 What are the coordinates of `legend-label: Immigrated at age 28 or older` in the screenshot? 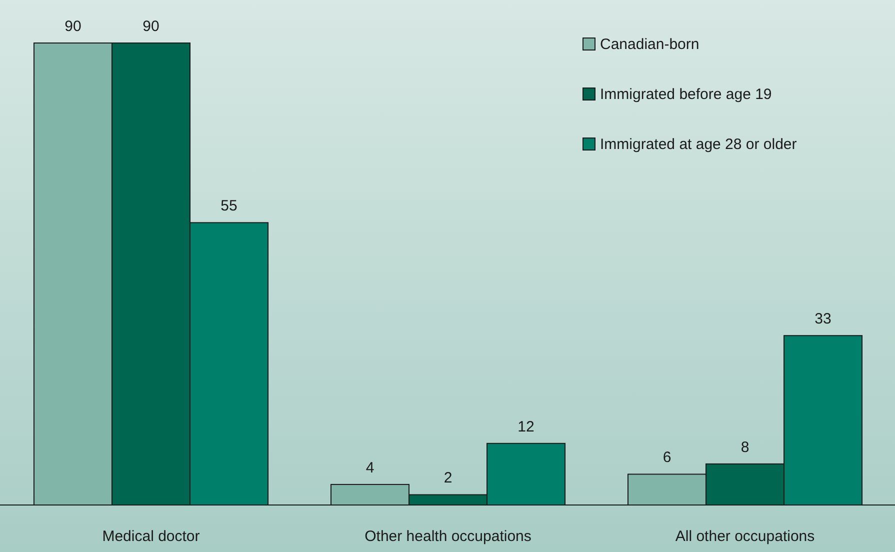 It's located at (698, 144).